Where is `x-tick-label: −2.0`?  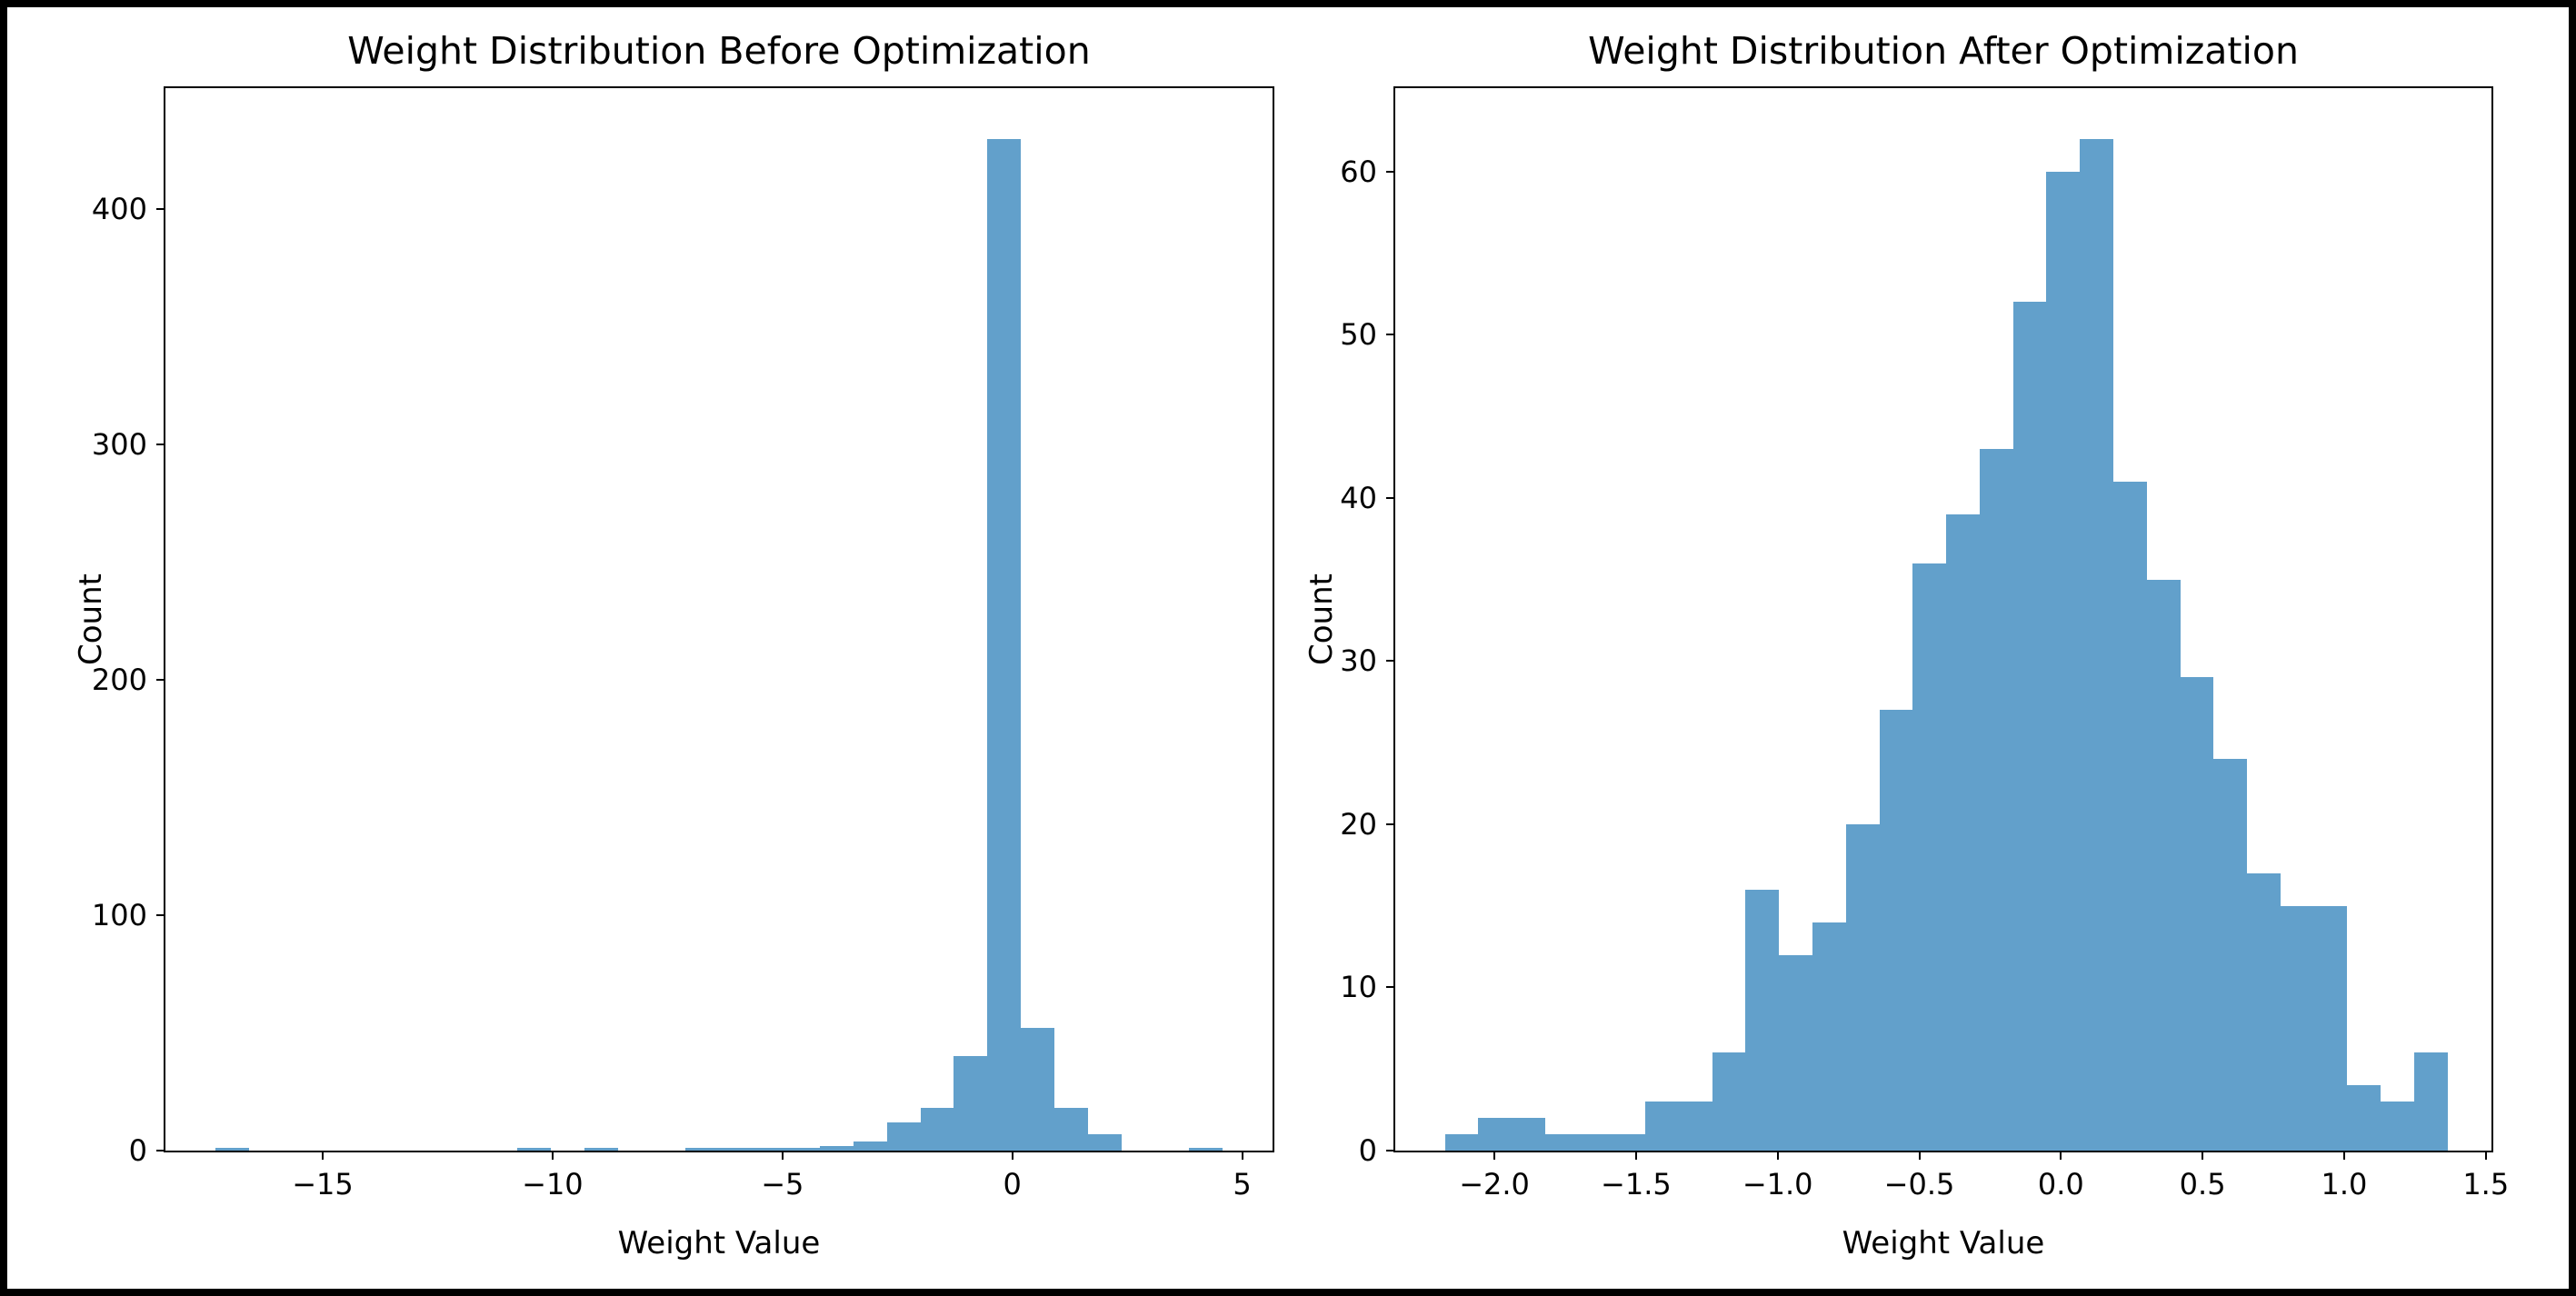
x-tick-label: −2.0 is located at coordinates (1494, 1184).